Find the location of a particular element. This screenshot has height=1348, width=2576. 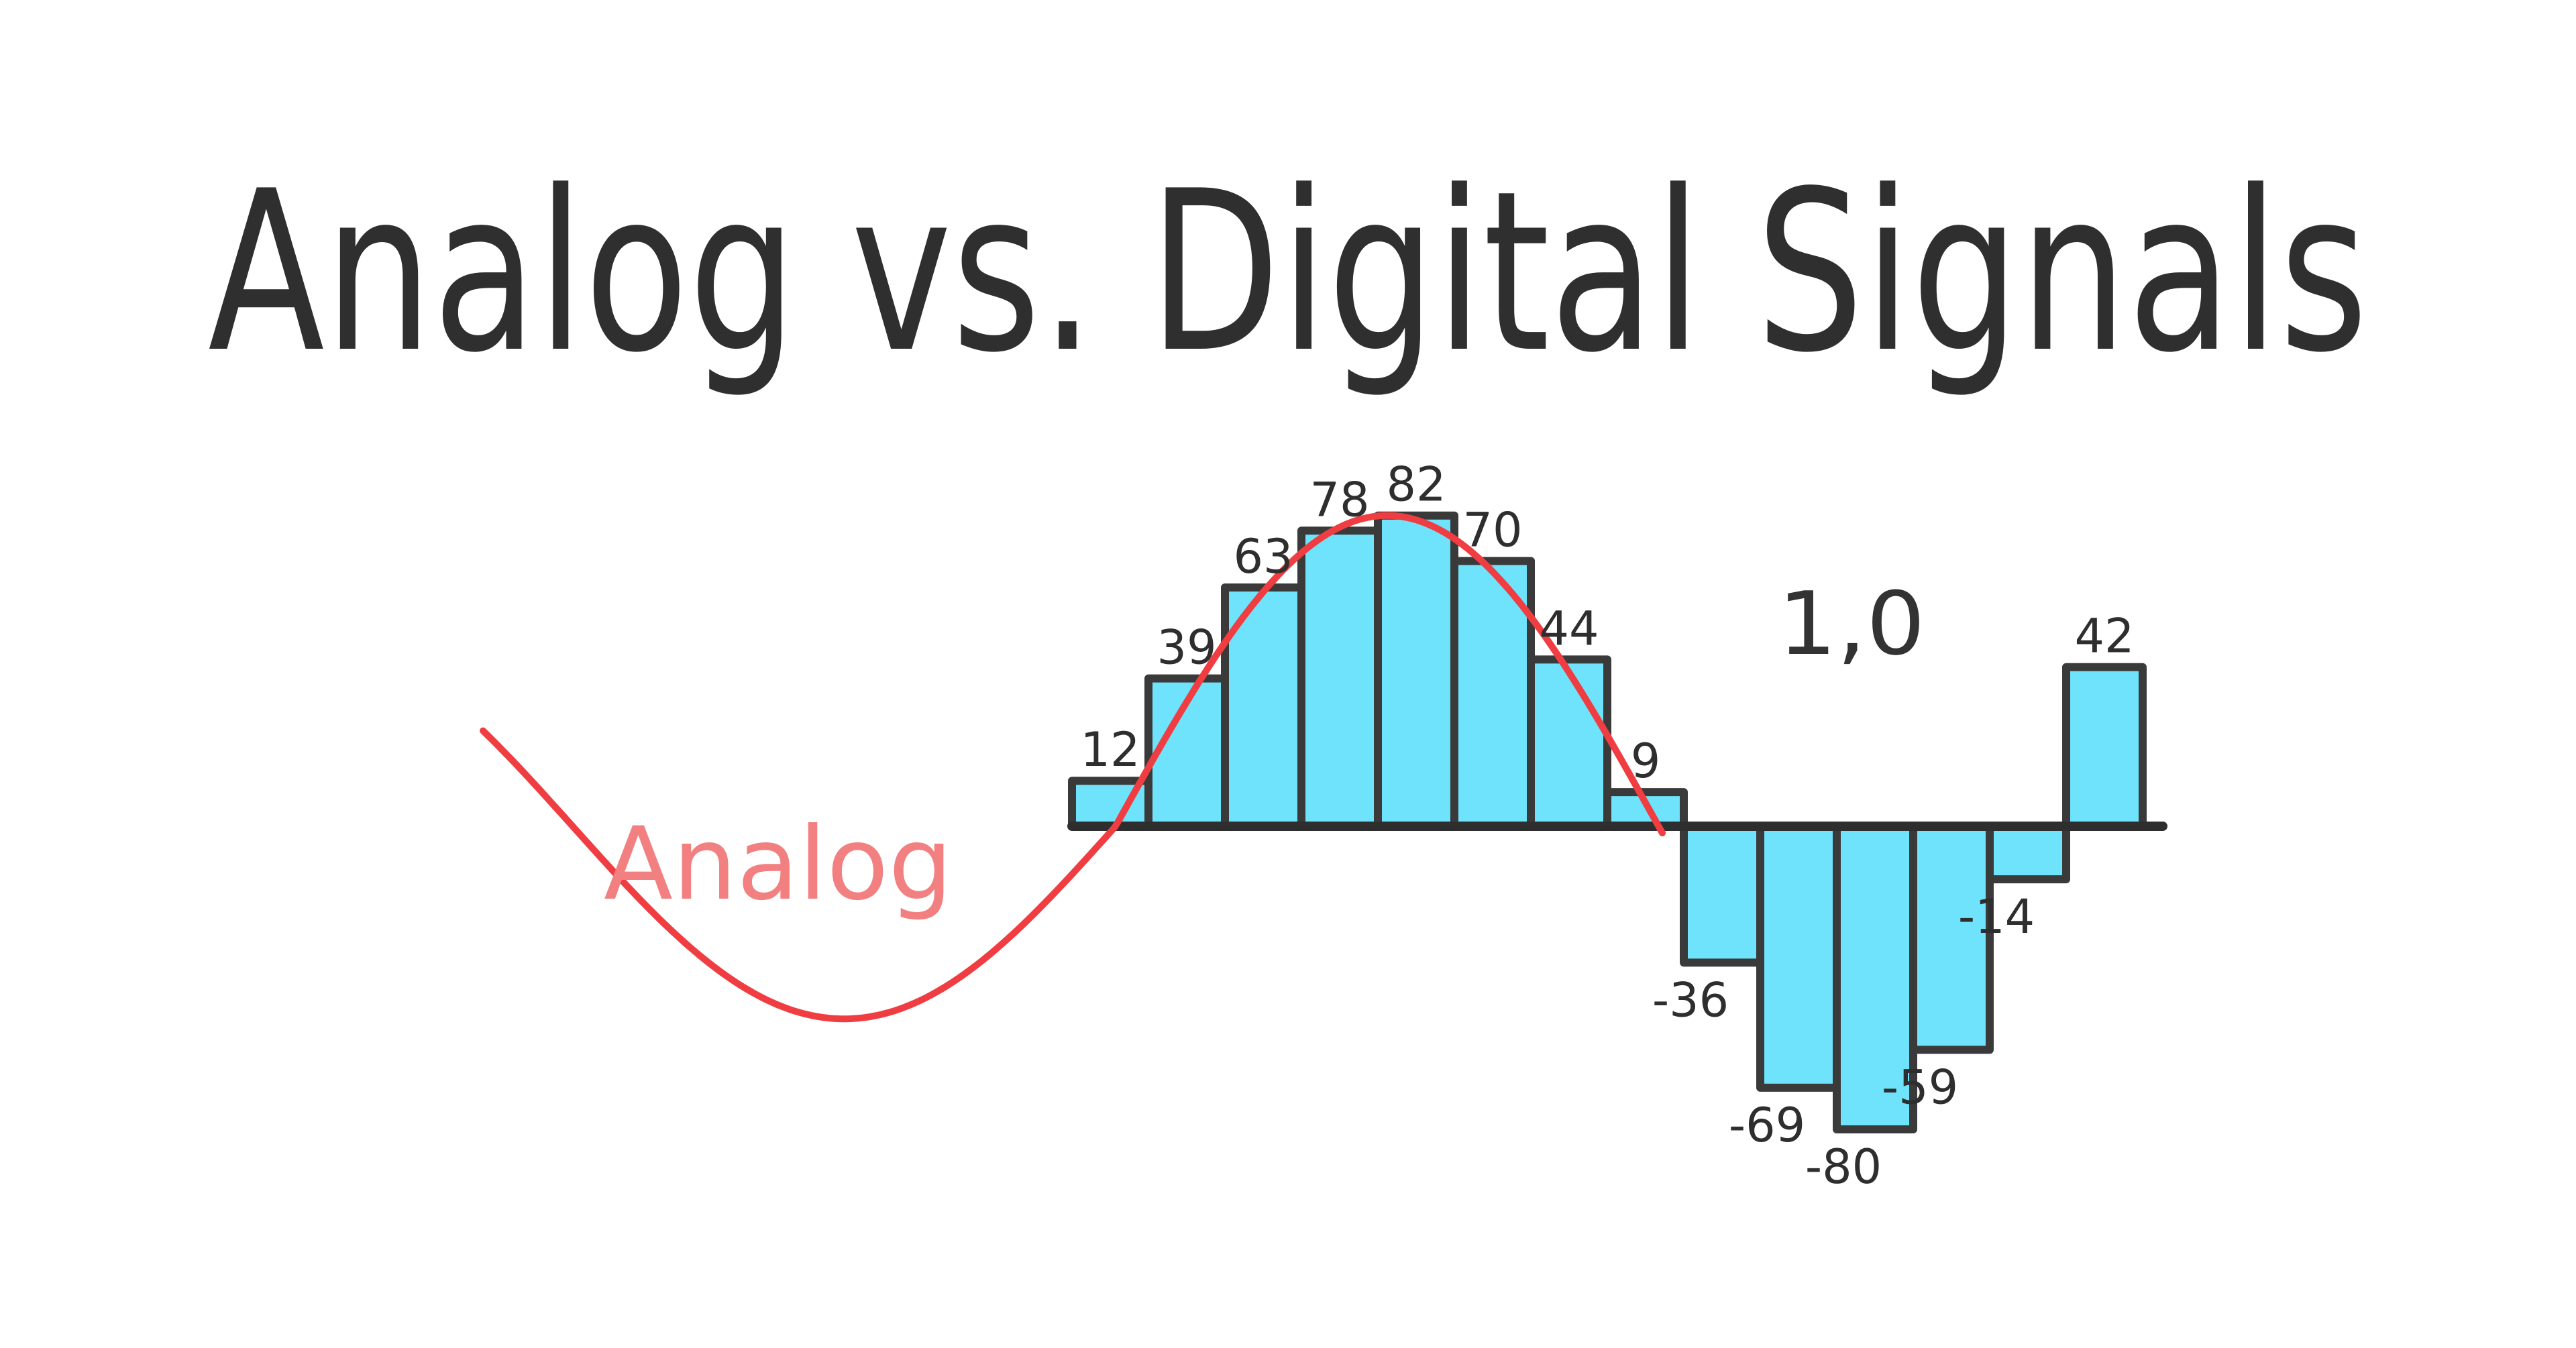

value-label-6: 44 is located at coordinates (1569, 628).